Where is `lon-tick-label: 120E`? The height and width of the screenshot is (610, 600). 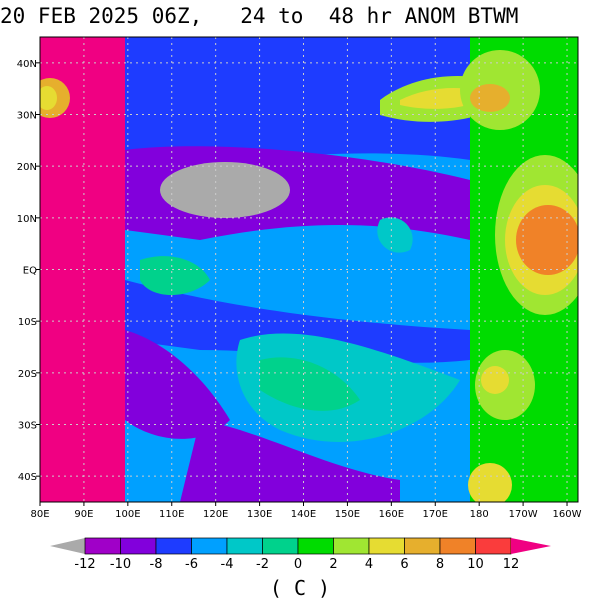 lon-tick-label: 120E is located at coordinates (215, 514).